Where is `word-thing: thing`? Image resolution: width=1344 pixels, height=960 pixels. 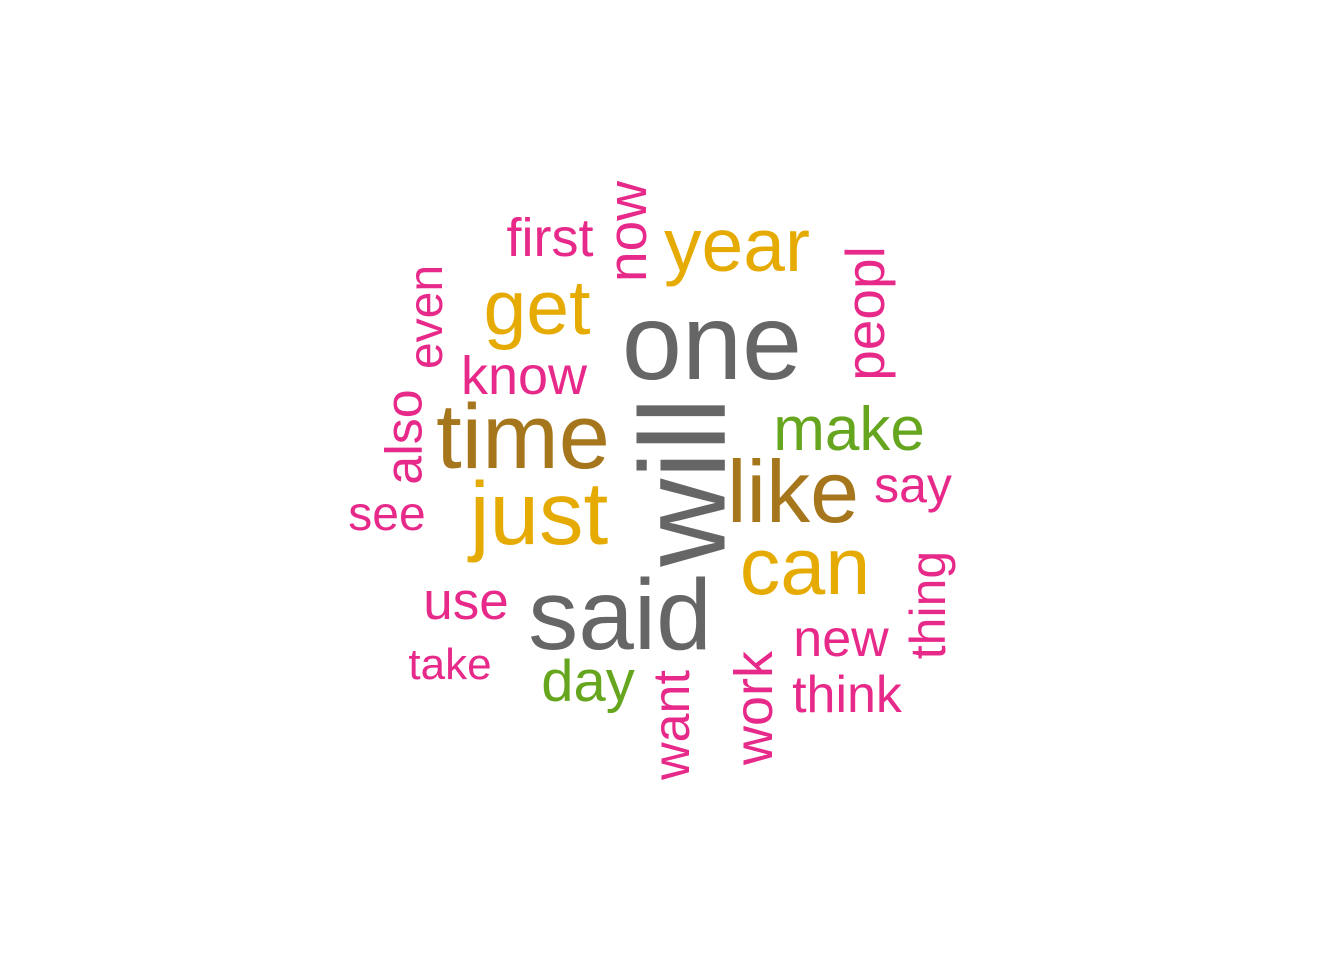
word-thing: thing is located at coordinates (928, 605).